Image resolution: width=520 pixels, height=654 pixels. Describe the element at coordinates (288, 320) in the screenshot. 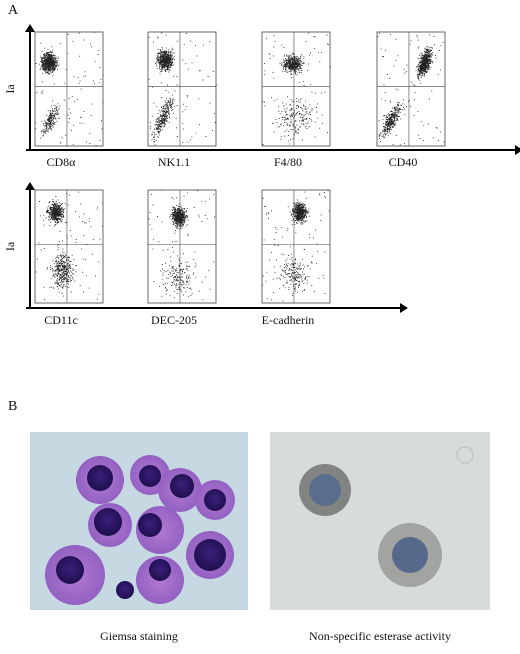

I see `marker-label: E-cadherin` at that location.